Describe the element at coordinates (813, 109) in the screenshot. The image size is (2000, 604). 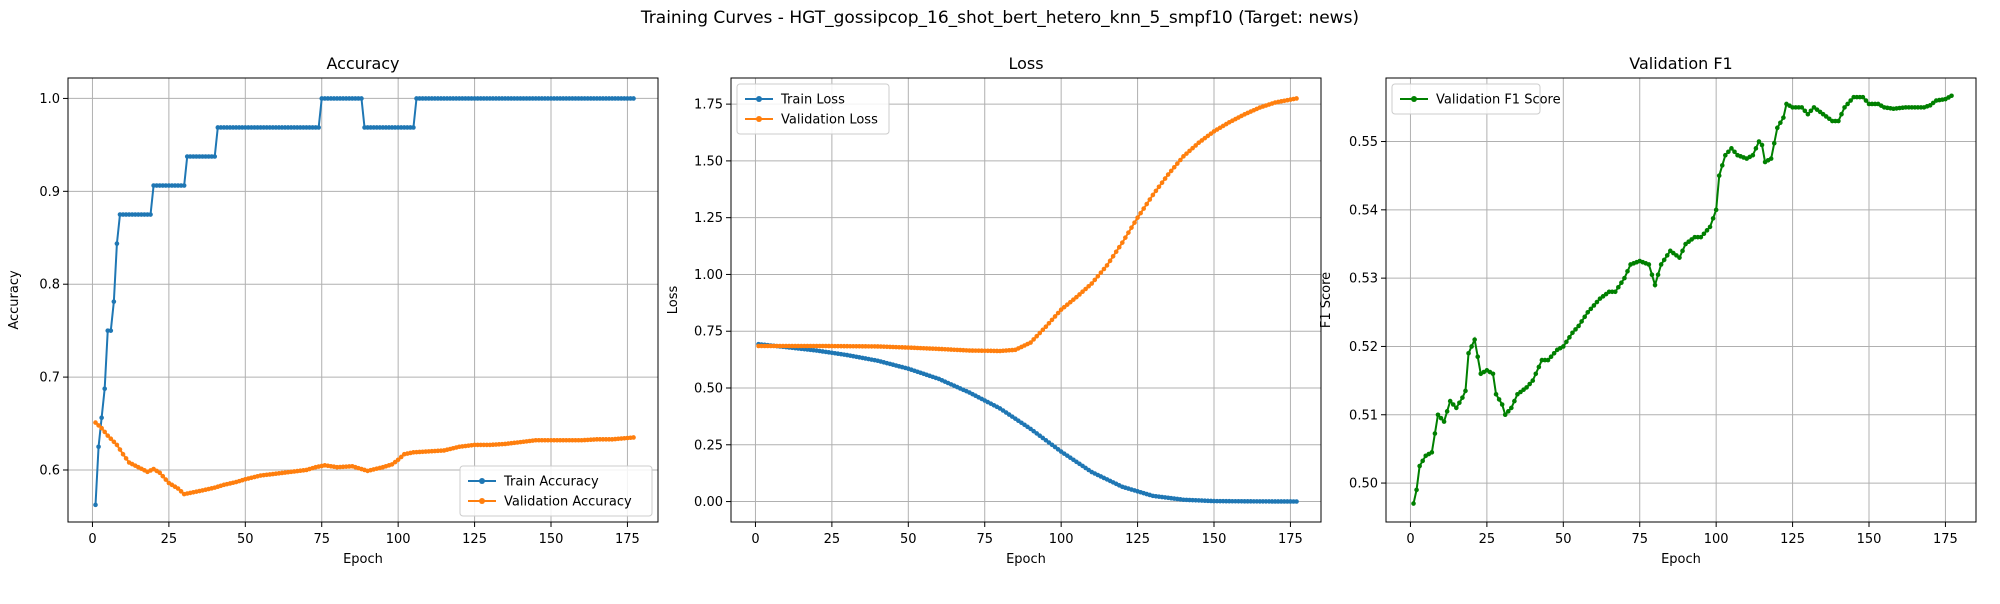
I see `legend-box` at that location.